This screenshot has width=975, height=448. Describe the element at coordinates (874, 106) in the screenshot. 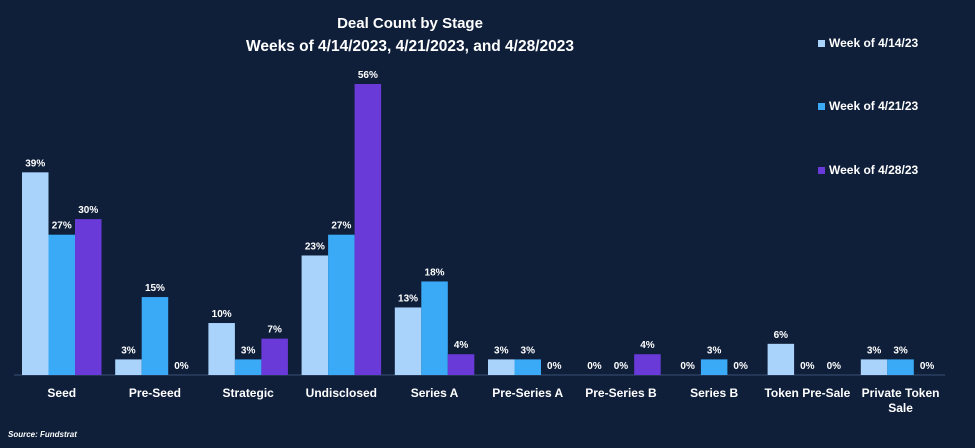

I see `legend-label-week-2: Week of 4/21/23` at that location.